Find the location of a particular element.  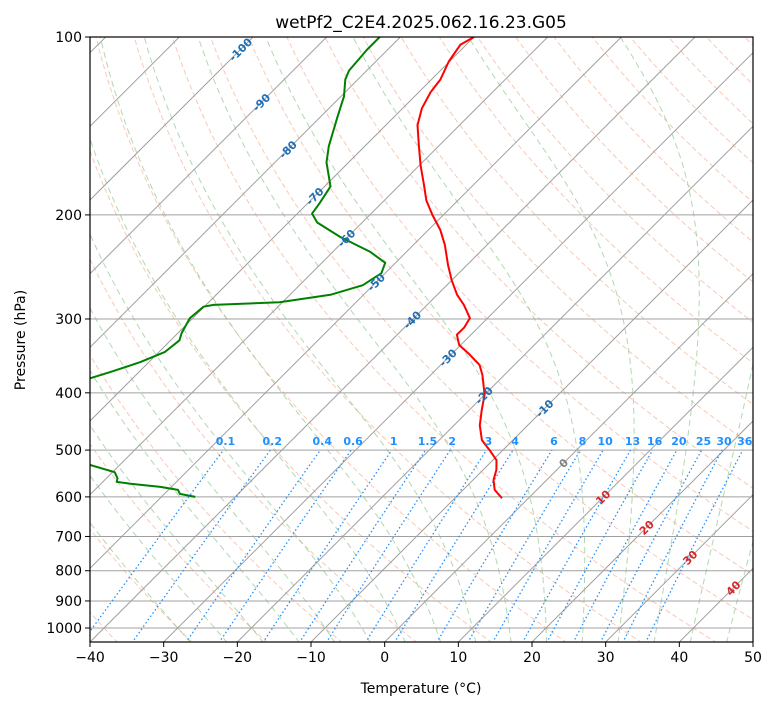

mixing-ratio-label: 1 is located at coordinates (394, 441).